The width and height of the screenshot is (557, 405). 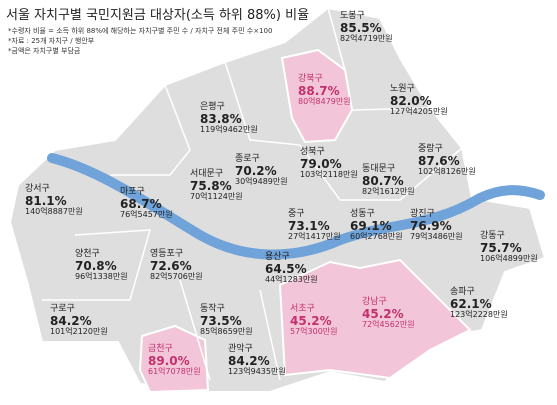 I want to click on district-label: 강남구 45.2% 72억4562만원, so click(x=388, y=313).